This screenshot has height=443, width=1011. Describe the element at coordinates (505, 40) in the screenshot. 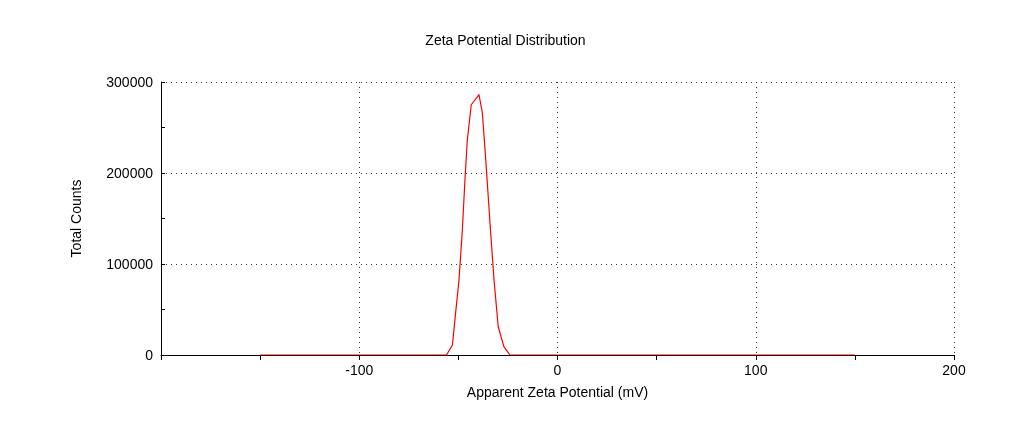

I see `chart-title: Zeta Potential Distribution` at that location.